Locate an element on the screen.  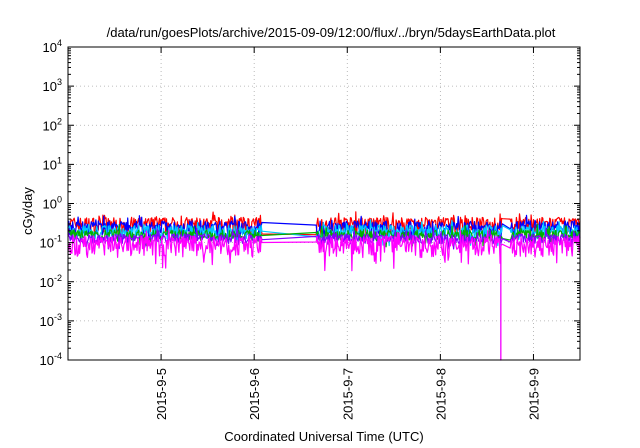
x-axis-label: Coordinated Universal Time (UTC) is located at coordinates (323, 436).